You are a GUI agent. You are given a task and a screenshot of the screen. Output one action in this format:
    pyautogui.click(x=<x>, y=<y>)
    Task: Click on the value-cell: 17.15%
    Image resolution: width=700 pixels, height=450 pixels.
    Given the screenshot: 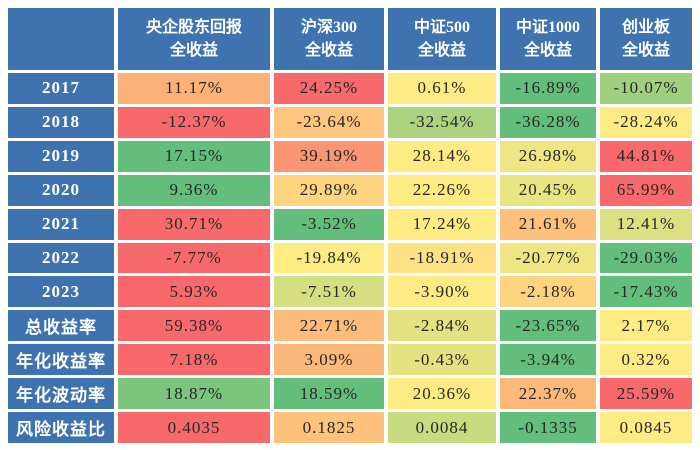 What is the action you would take?
    pyautogui.click(x=194, y=156)
    